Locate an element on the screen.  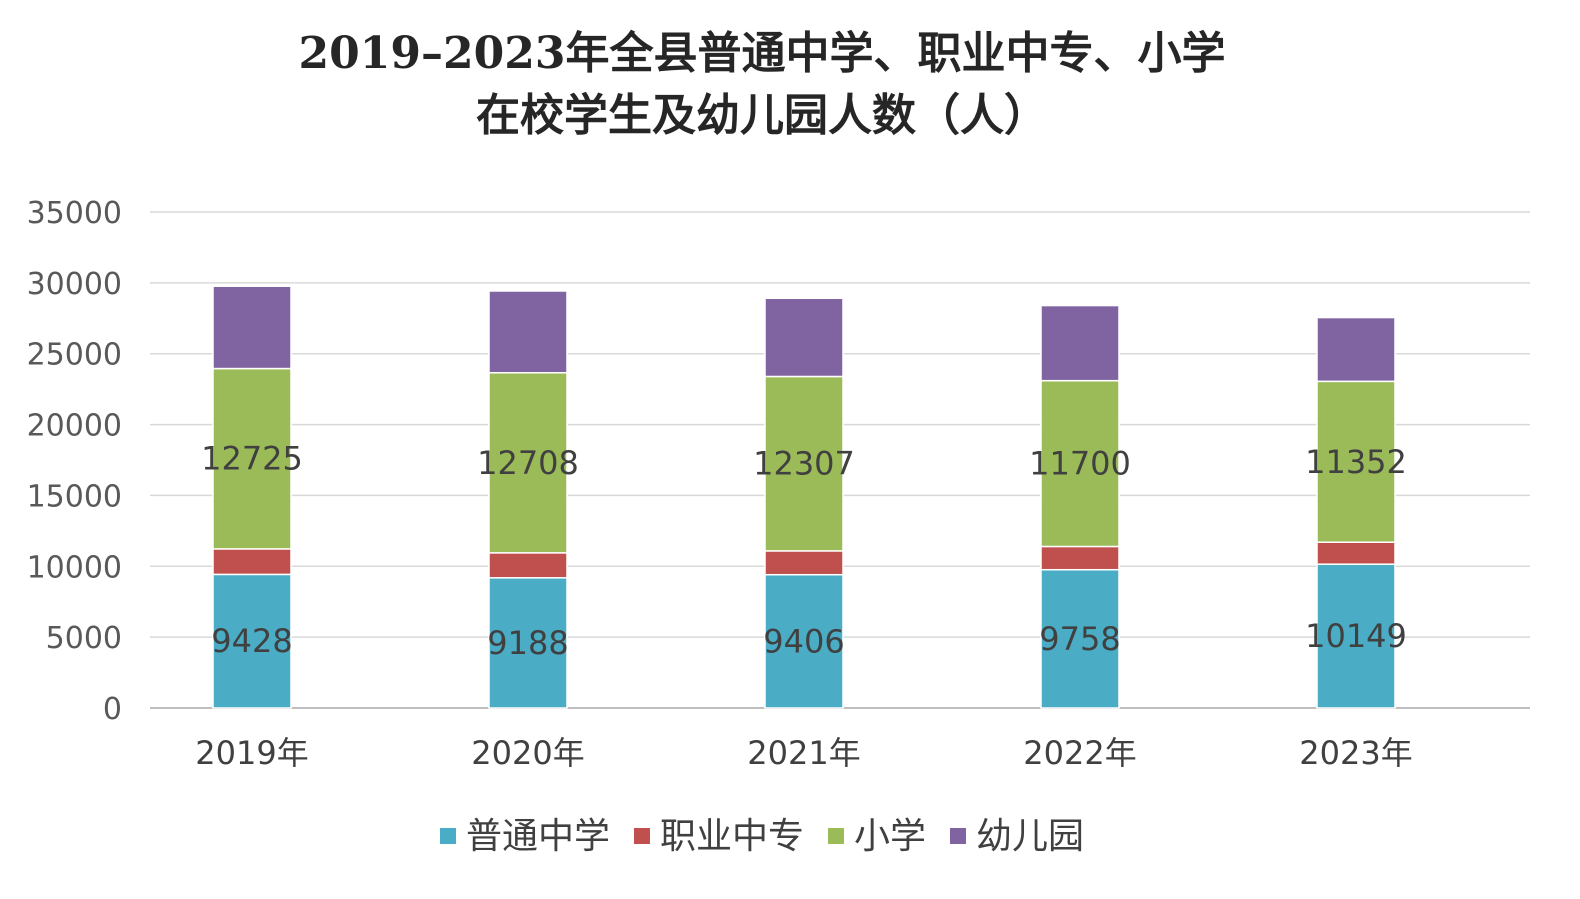
data-label: 9428 is located at coordinates (251, 641).